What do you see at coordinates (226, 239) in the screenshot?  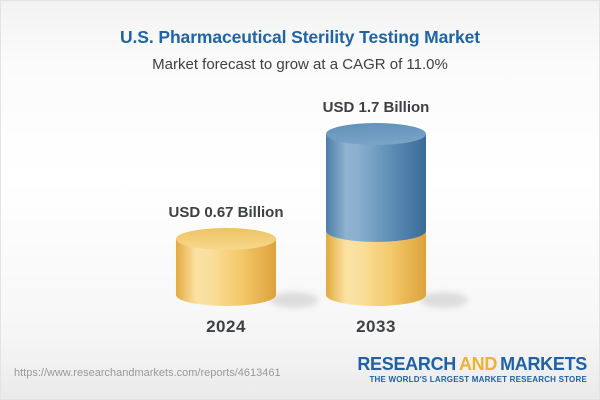 I see `cylinder-2024-top-face` at bounding box center [226, 239].